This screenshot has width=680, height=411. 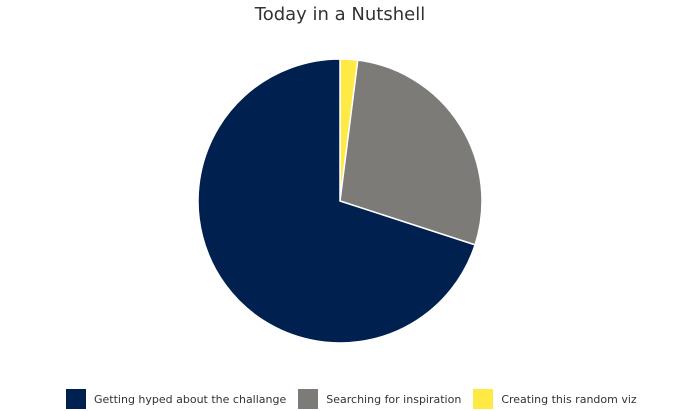 What do you see at coordinates (394, 399) in the screenshot?
I see `legend-label-inspiration: Searching for inspiration` at bounding box center [394, 399].